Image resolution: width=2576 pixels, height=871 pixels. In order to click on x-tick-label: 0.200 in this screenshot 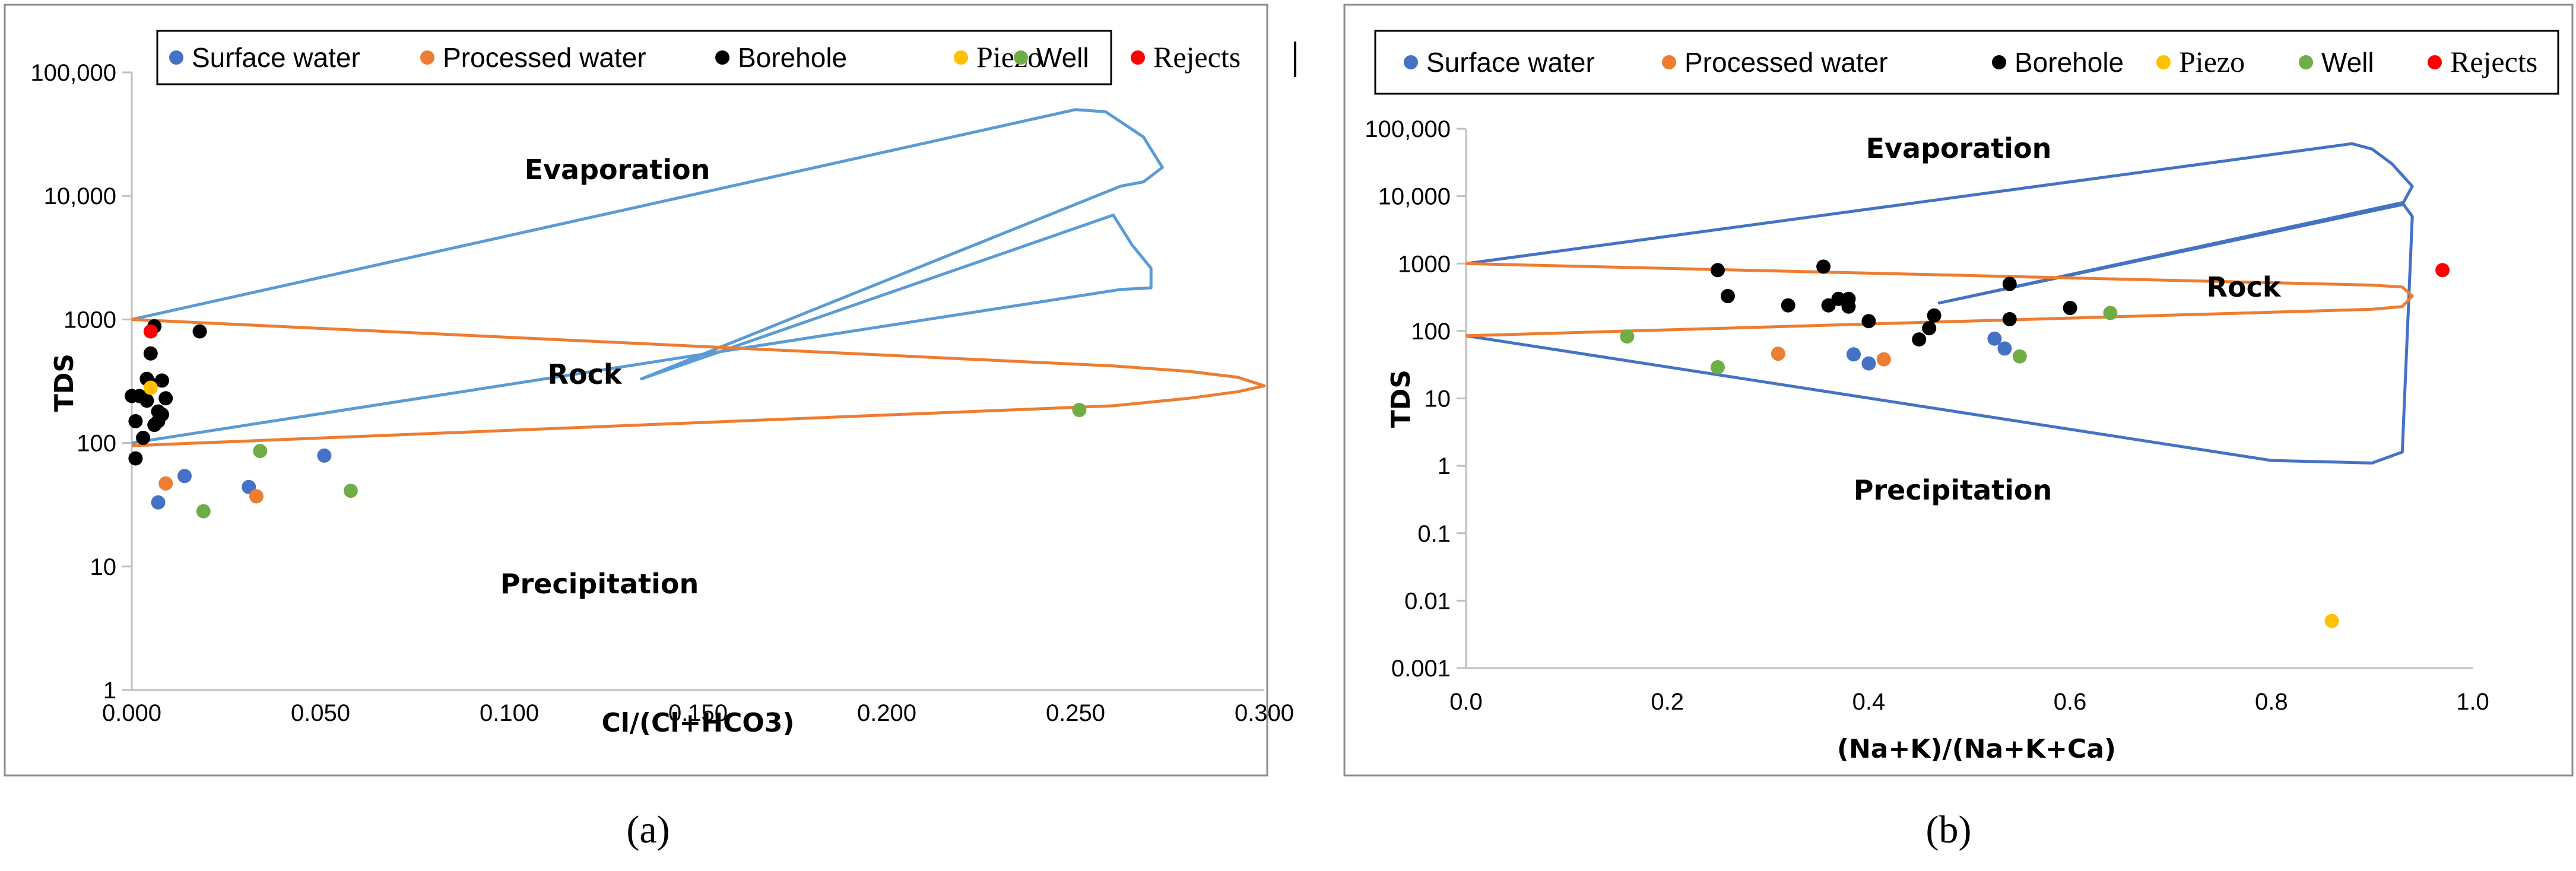, I will do `click(886, 713)`.